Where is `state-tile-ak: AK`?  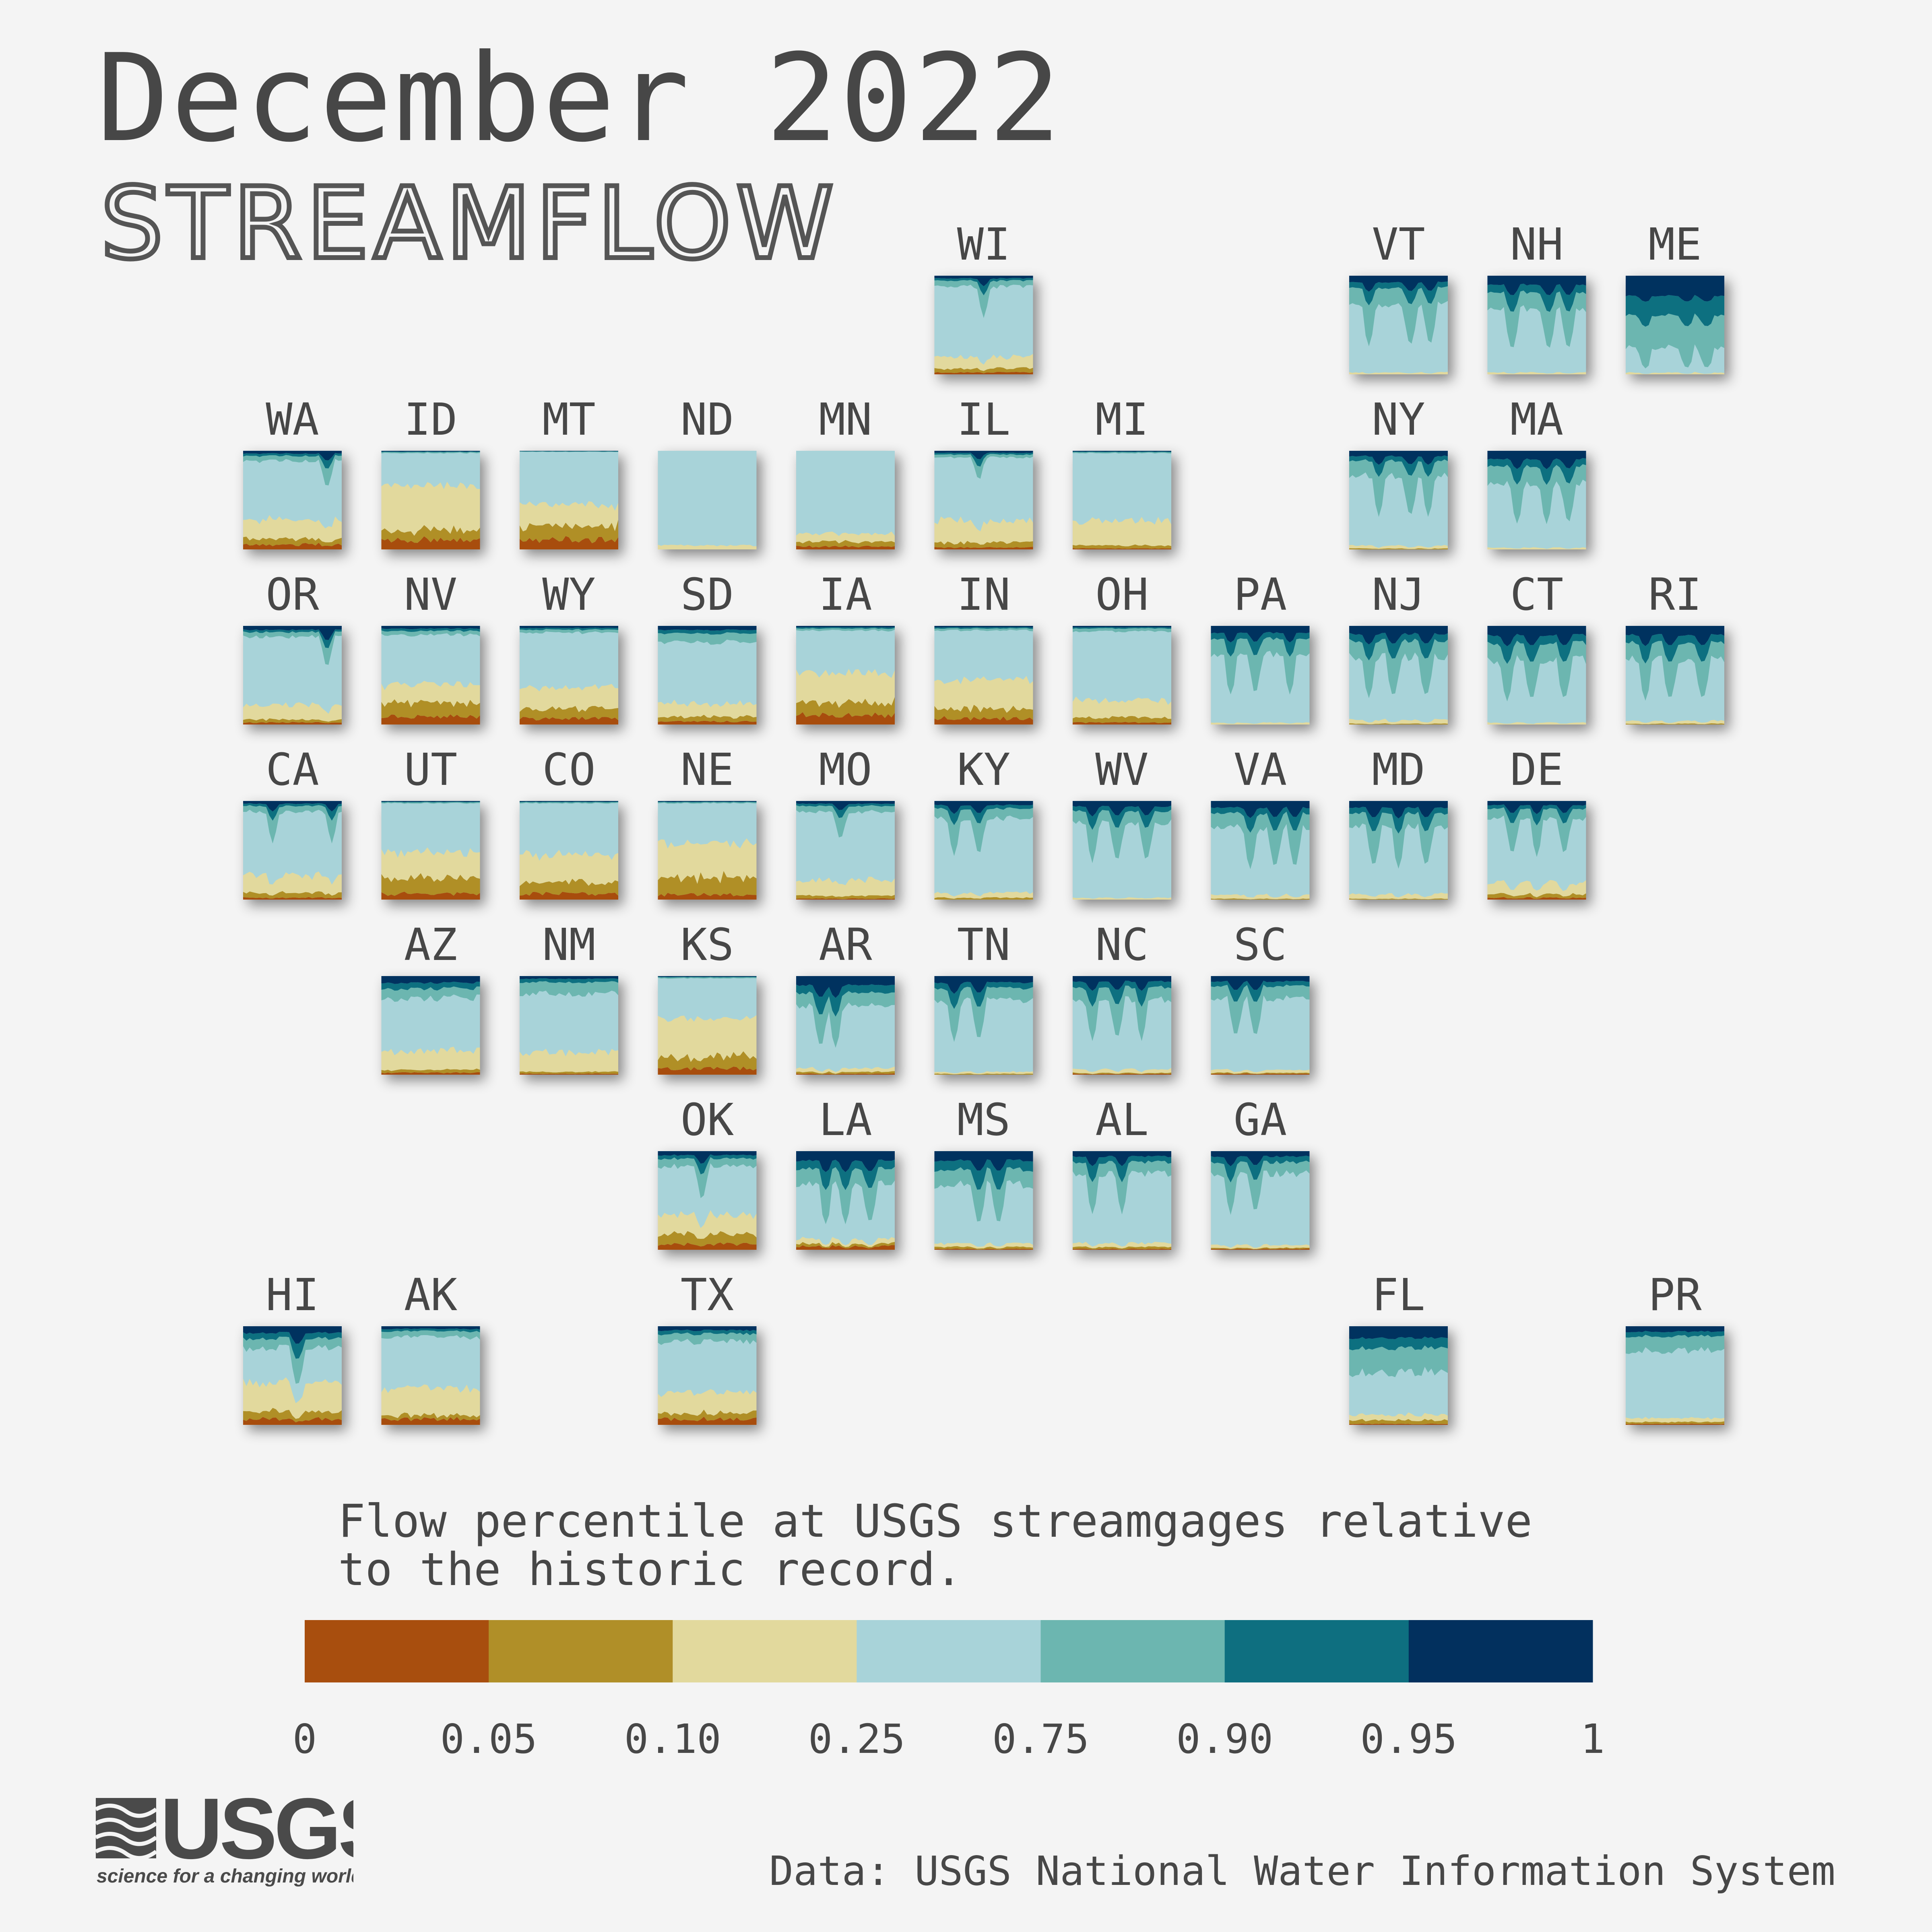
state-tile-ak: AK is located at coordinates (430, 1347).